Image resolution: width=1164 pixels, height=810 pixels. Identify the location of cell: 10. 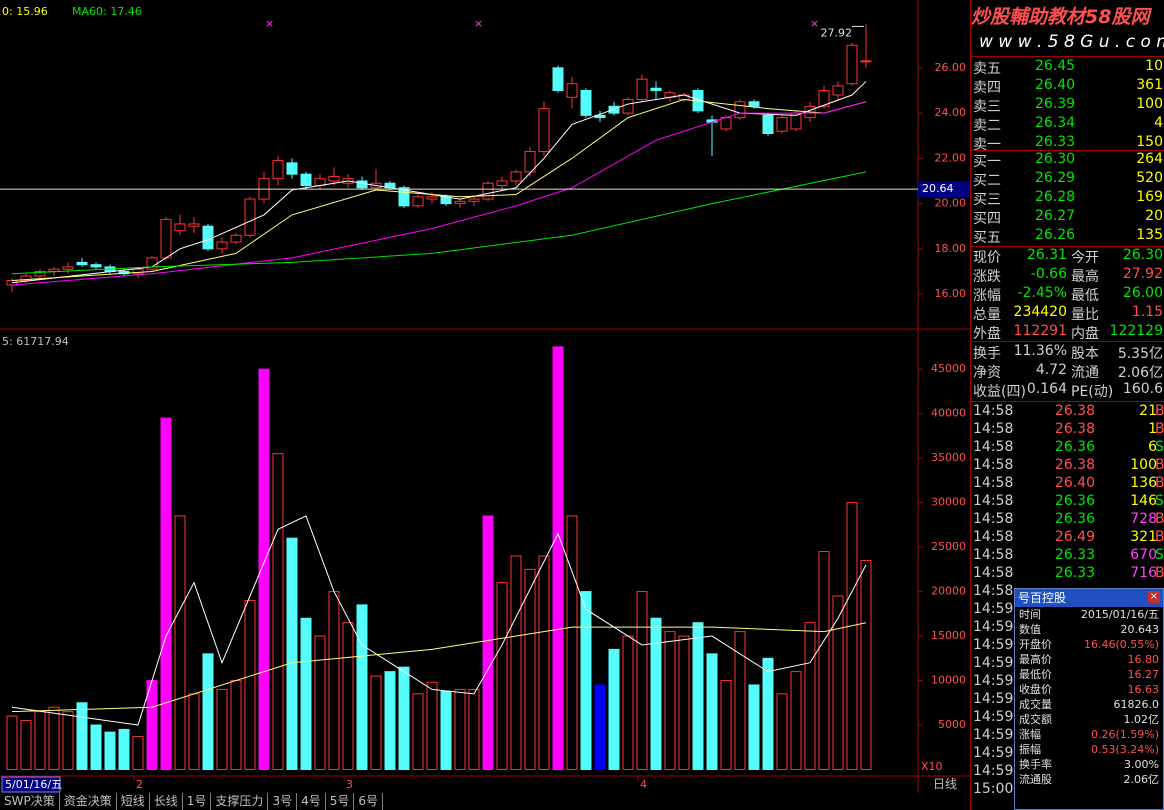
(1154, 66).